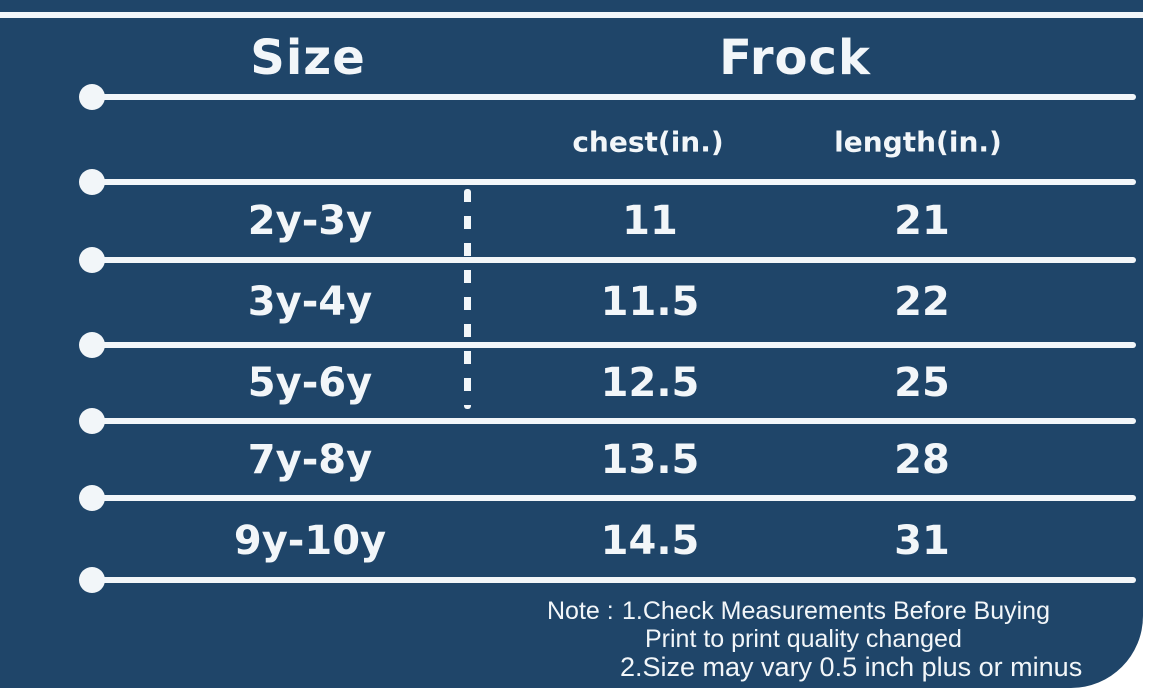 The width and height of the screenshot is (1150, 688). I want to click on length-cell: 22, so click(922, 302).